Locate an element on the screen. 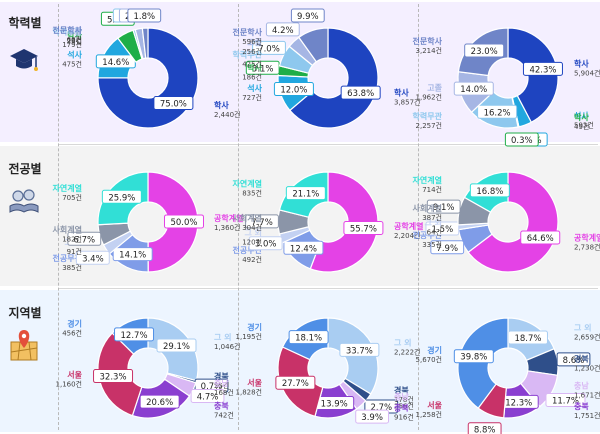 The height and width of the screenshot is (434, 600). series-name-edu-2-전문학사: 전문학사 is located at coordinates (248, 32).